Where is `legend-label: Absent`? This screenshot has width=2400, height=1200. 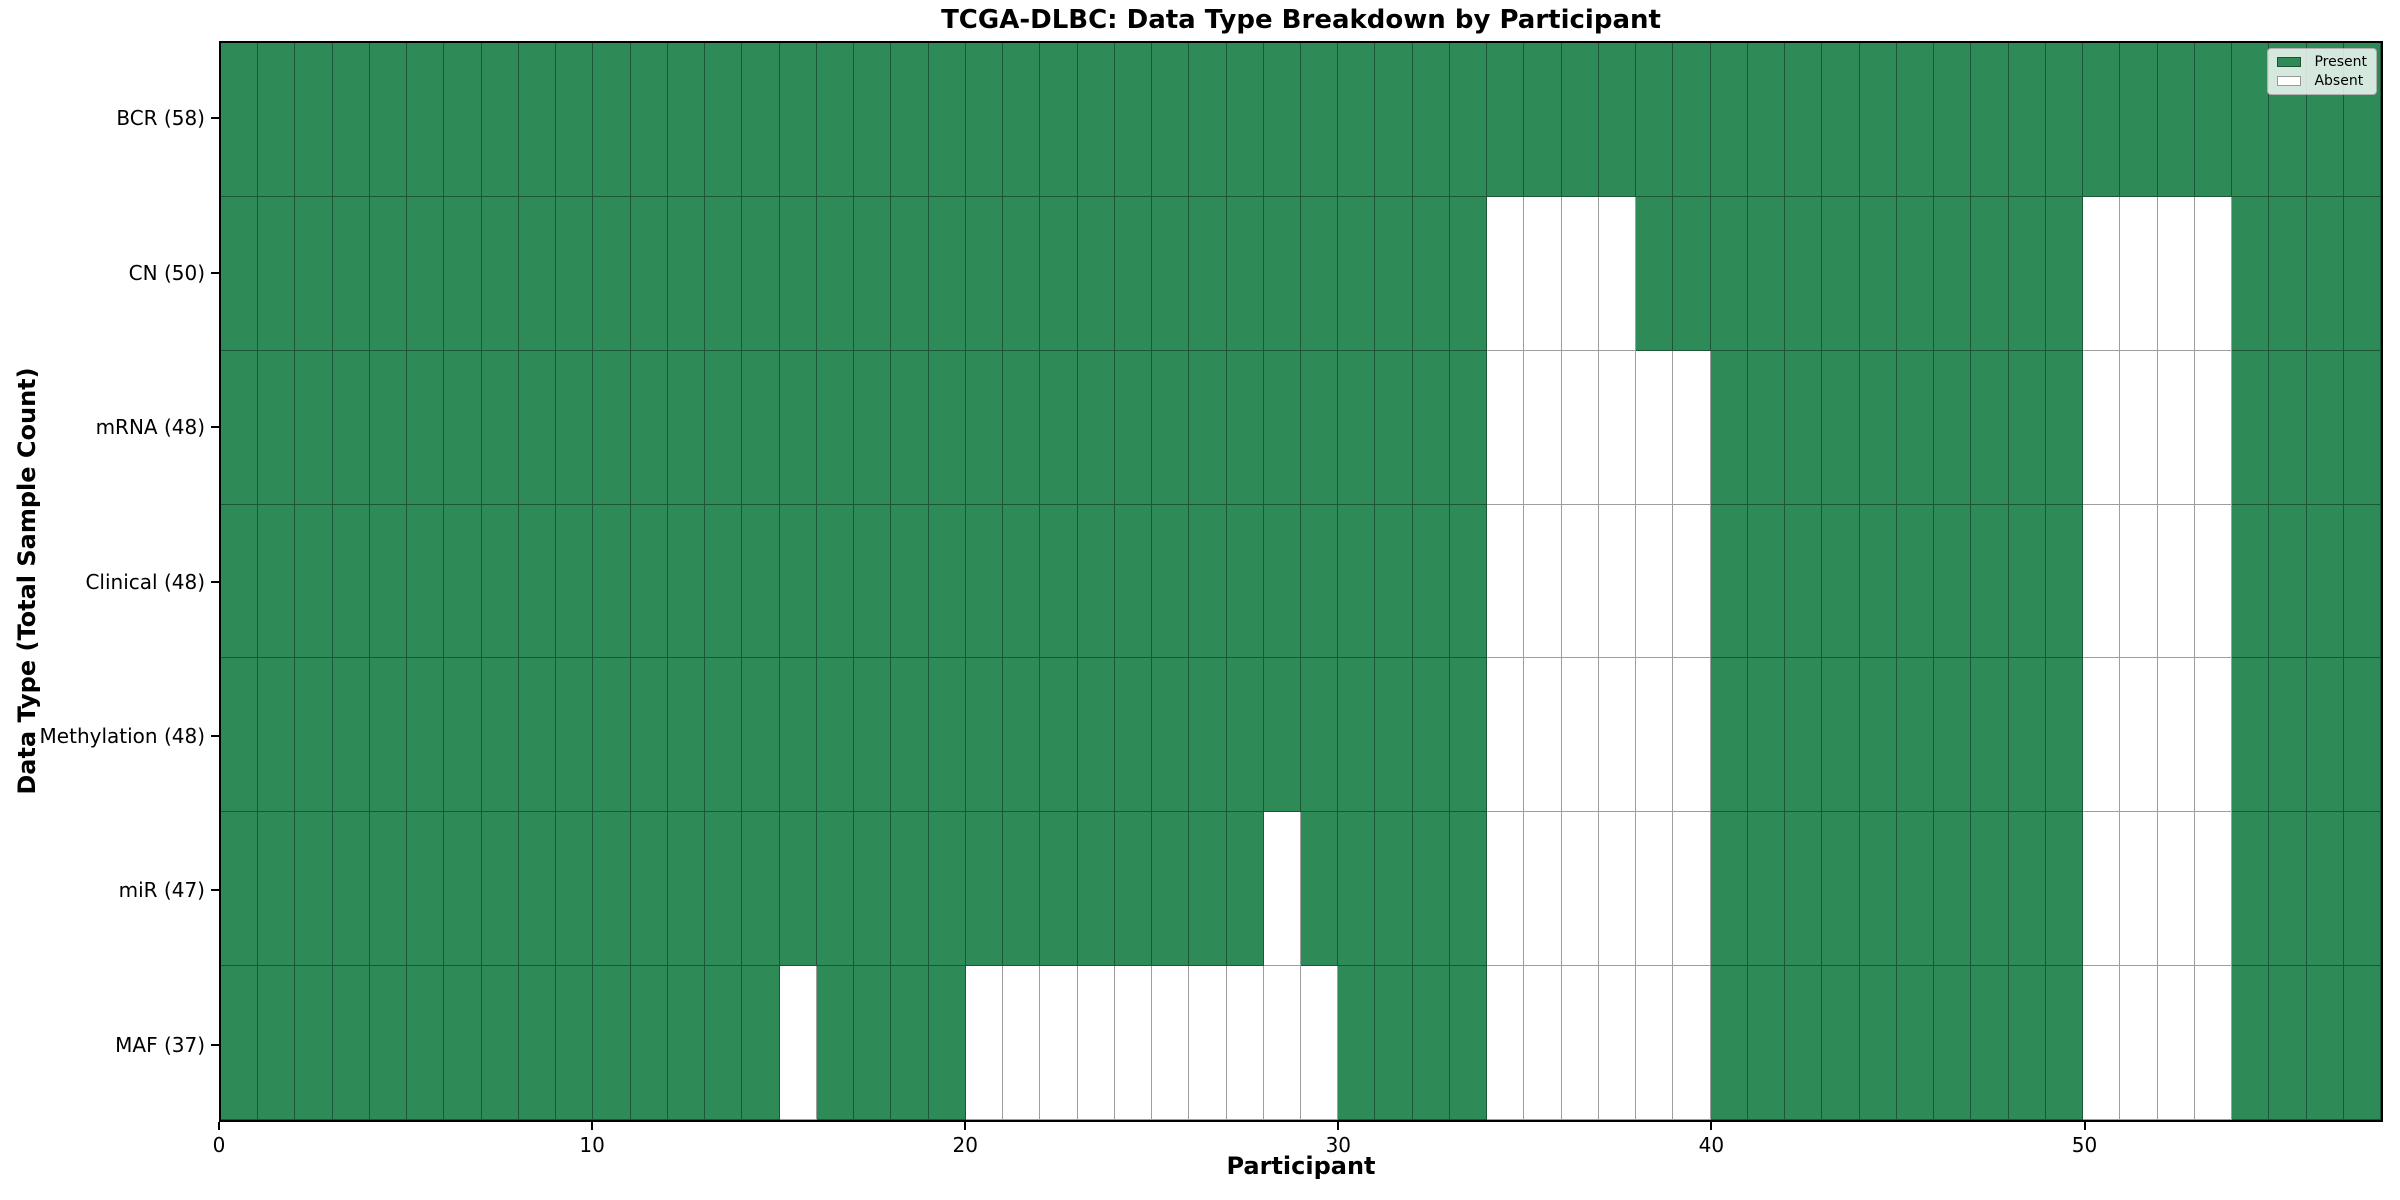 legend-label: Absent is located at coordinates (2339, 81).